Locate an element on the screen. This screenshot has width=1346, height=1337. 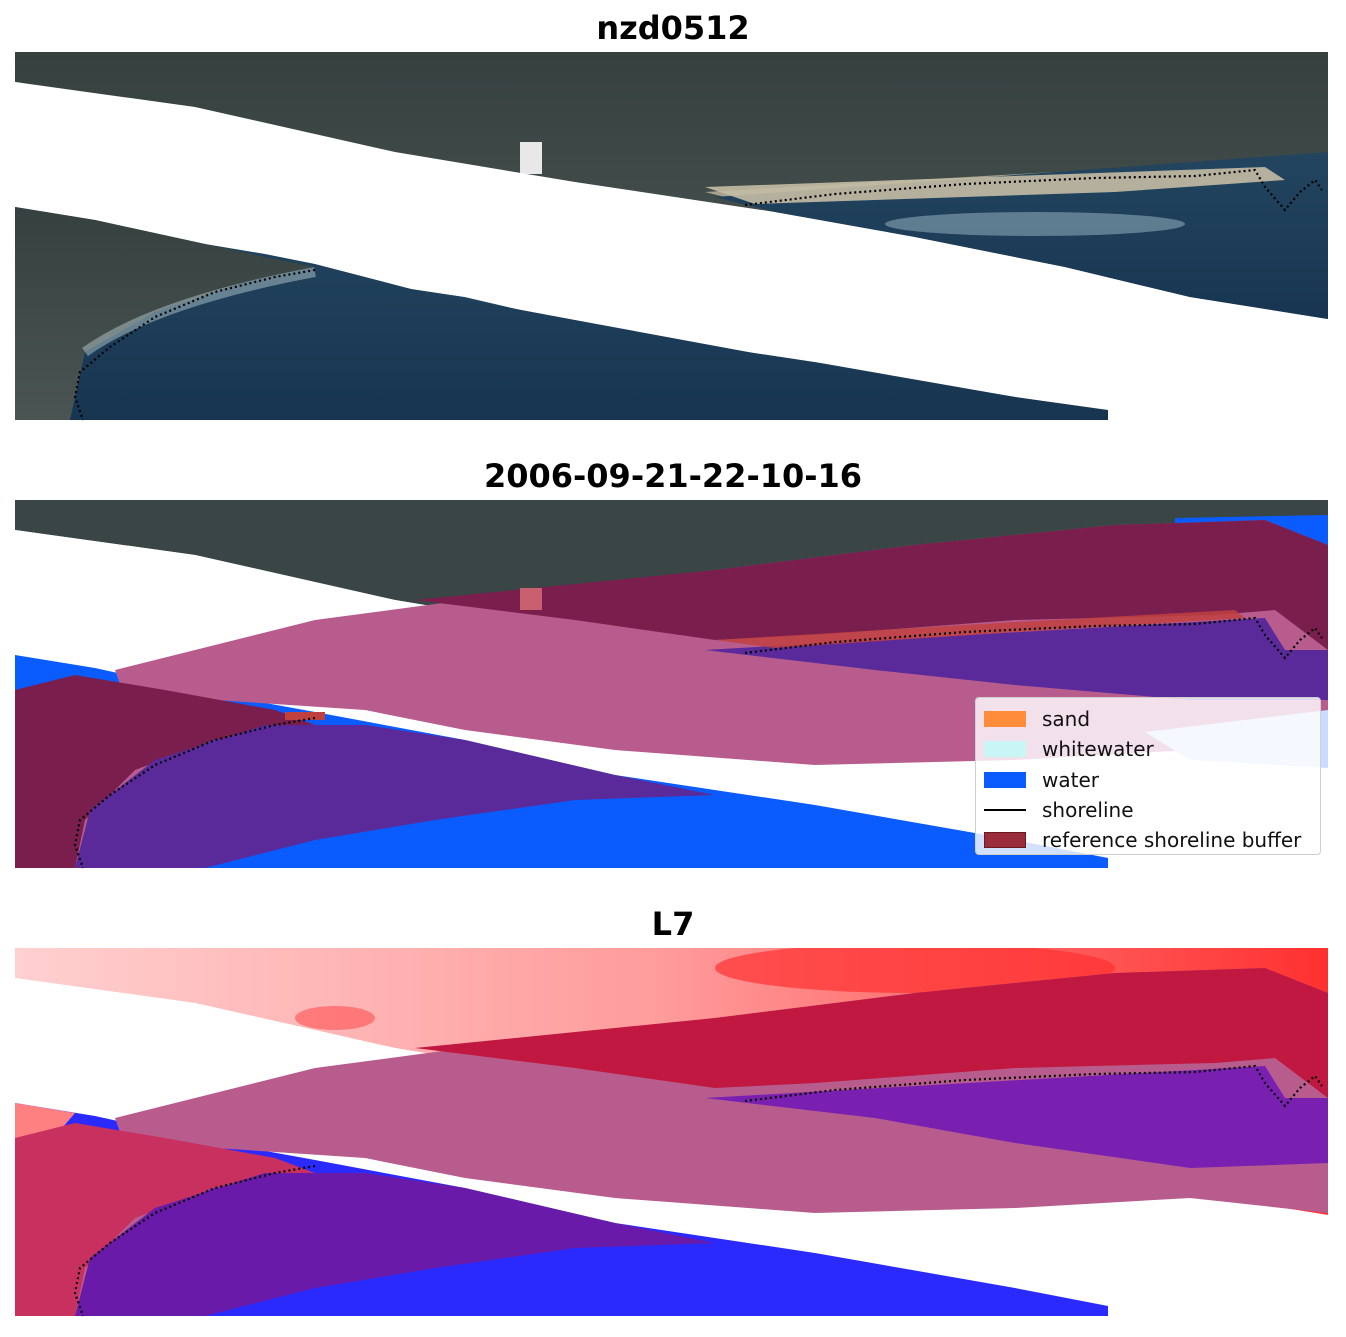
legend-label: sand is located at coordinates (1066, 719).